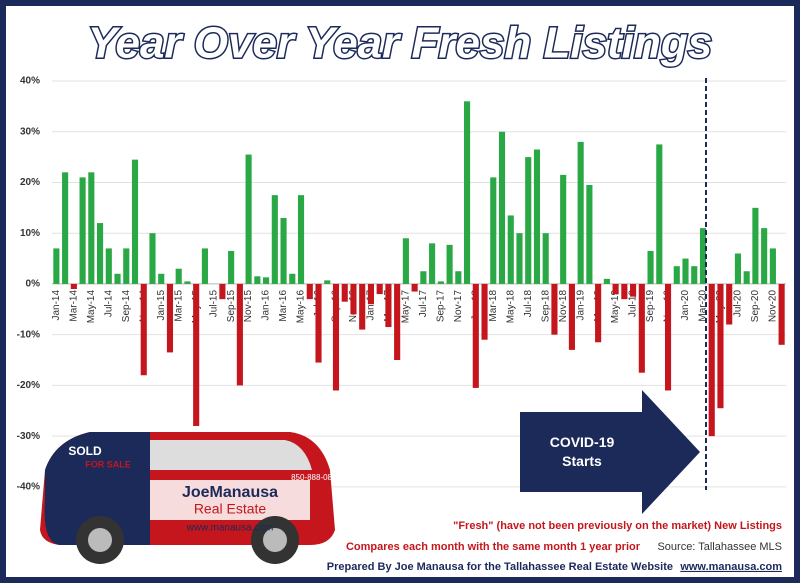  What do you see at coordinates (266, 304) in the screenshot?
I see `x-tick-label: Jan-16` at bounding box center [266, 304].